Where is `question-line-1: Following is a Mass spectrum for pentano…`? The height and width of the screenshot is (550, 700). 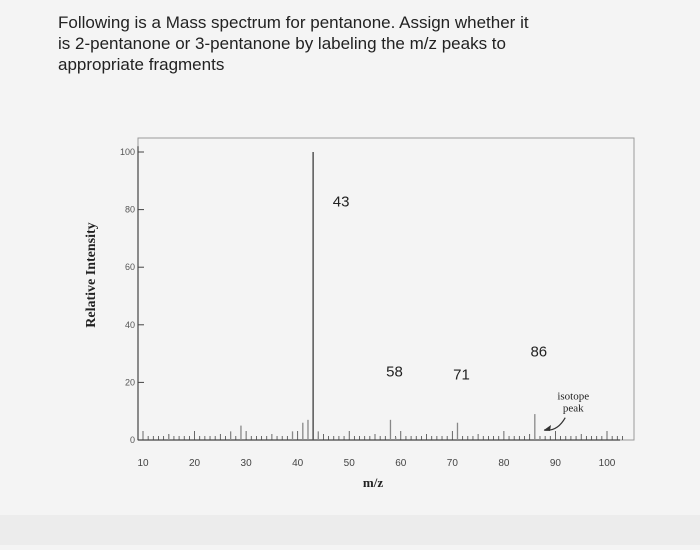
question-line-1: Following is a Mass spectrum for pentano… is located at coordinates (293, 22).